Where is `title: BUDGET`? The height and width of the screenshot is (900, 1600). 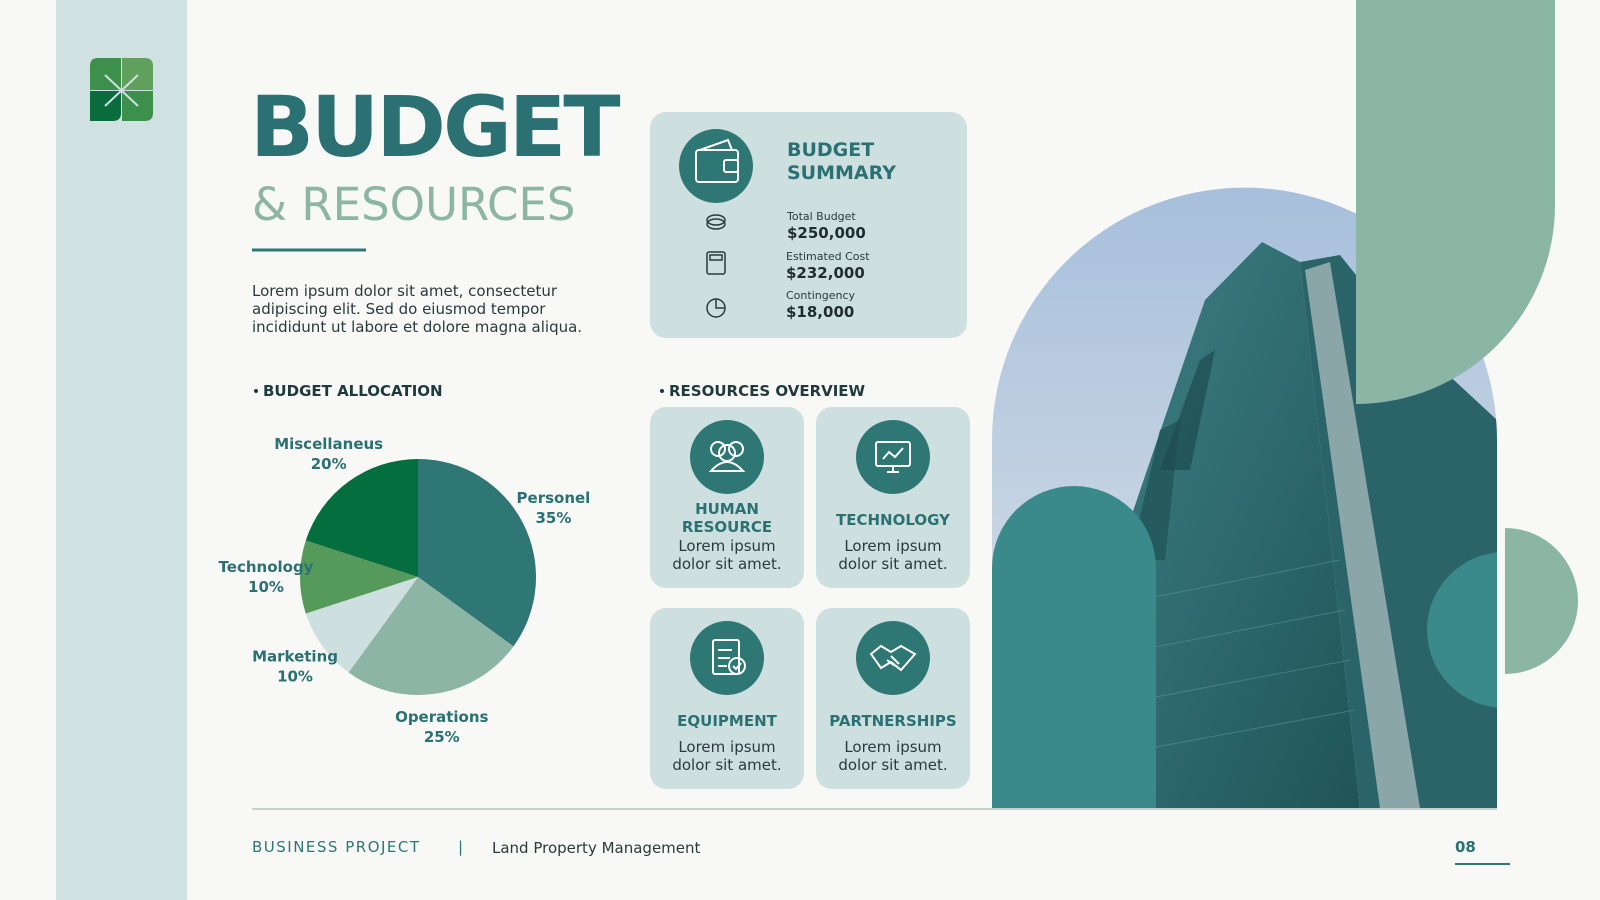 title: BUDGET is located at coordinates (435, 127).